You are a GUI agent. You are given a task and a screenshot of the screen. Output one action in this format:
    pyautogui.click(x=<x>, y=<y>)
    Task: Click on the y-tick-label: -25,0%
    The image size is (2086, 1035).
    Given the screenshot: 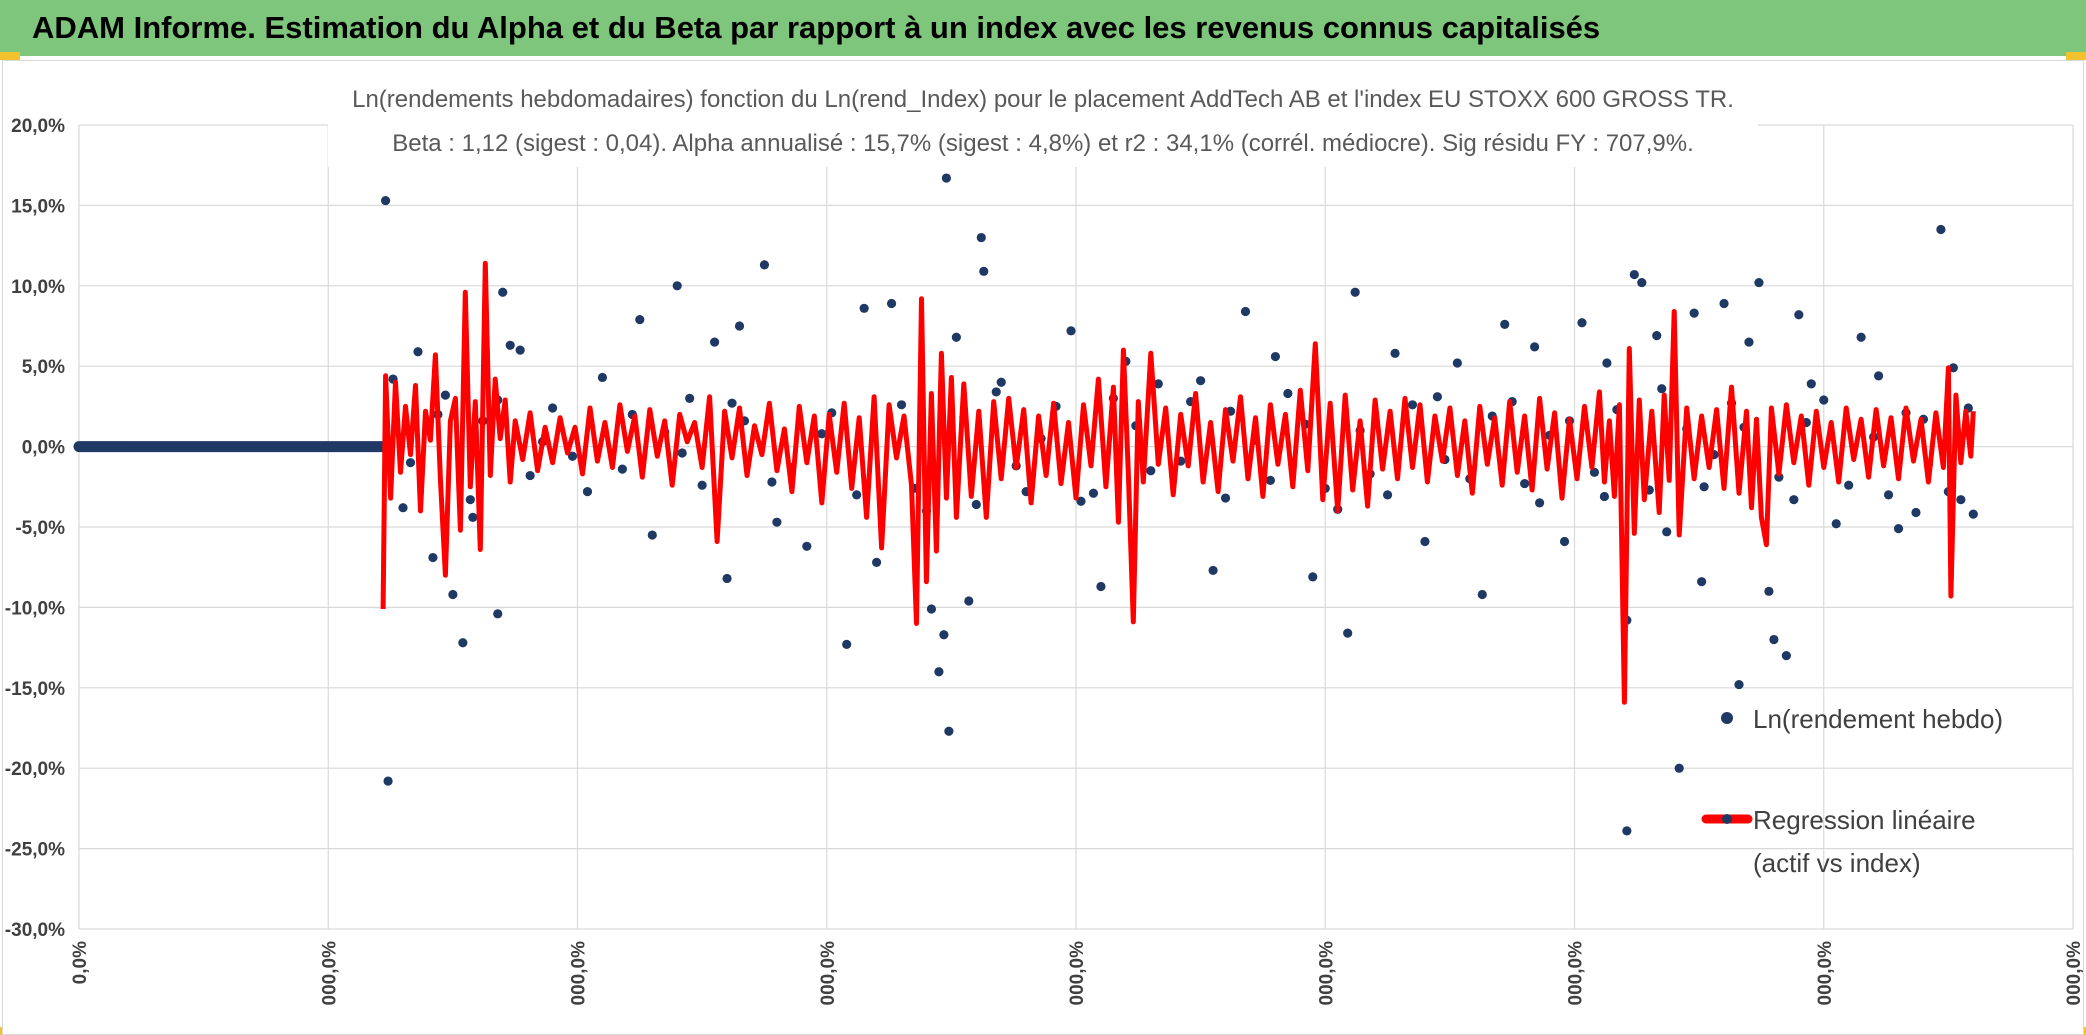 What is the action you would take?
    pyautogui.click(x=35, y=850)
    